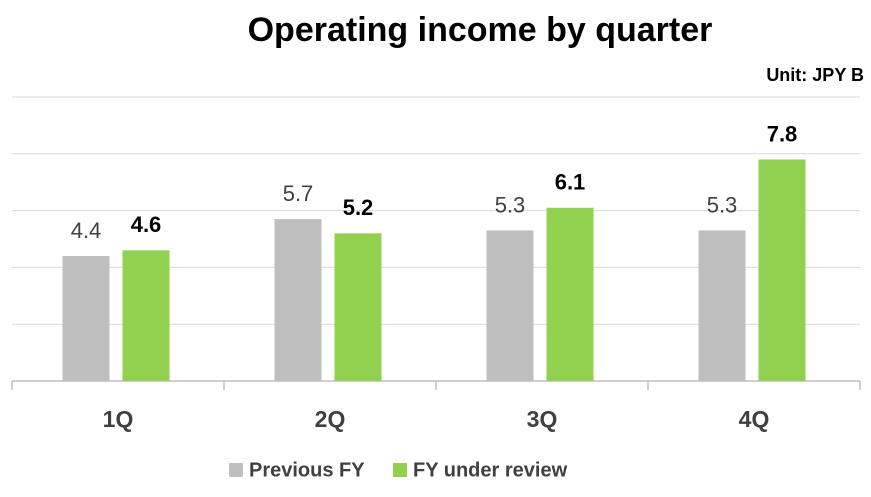 This screenshot has height=497, width=871. I want to click on data-label: 4.6, so click(146, 224).